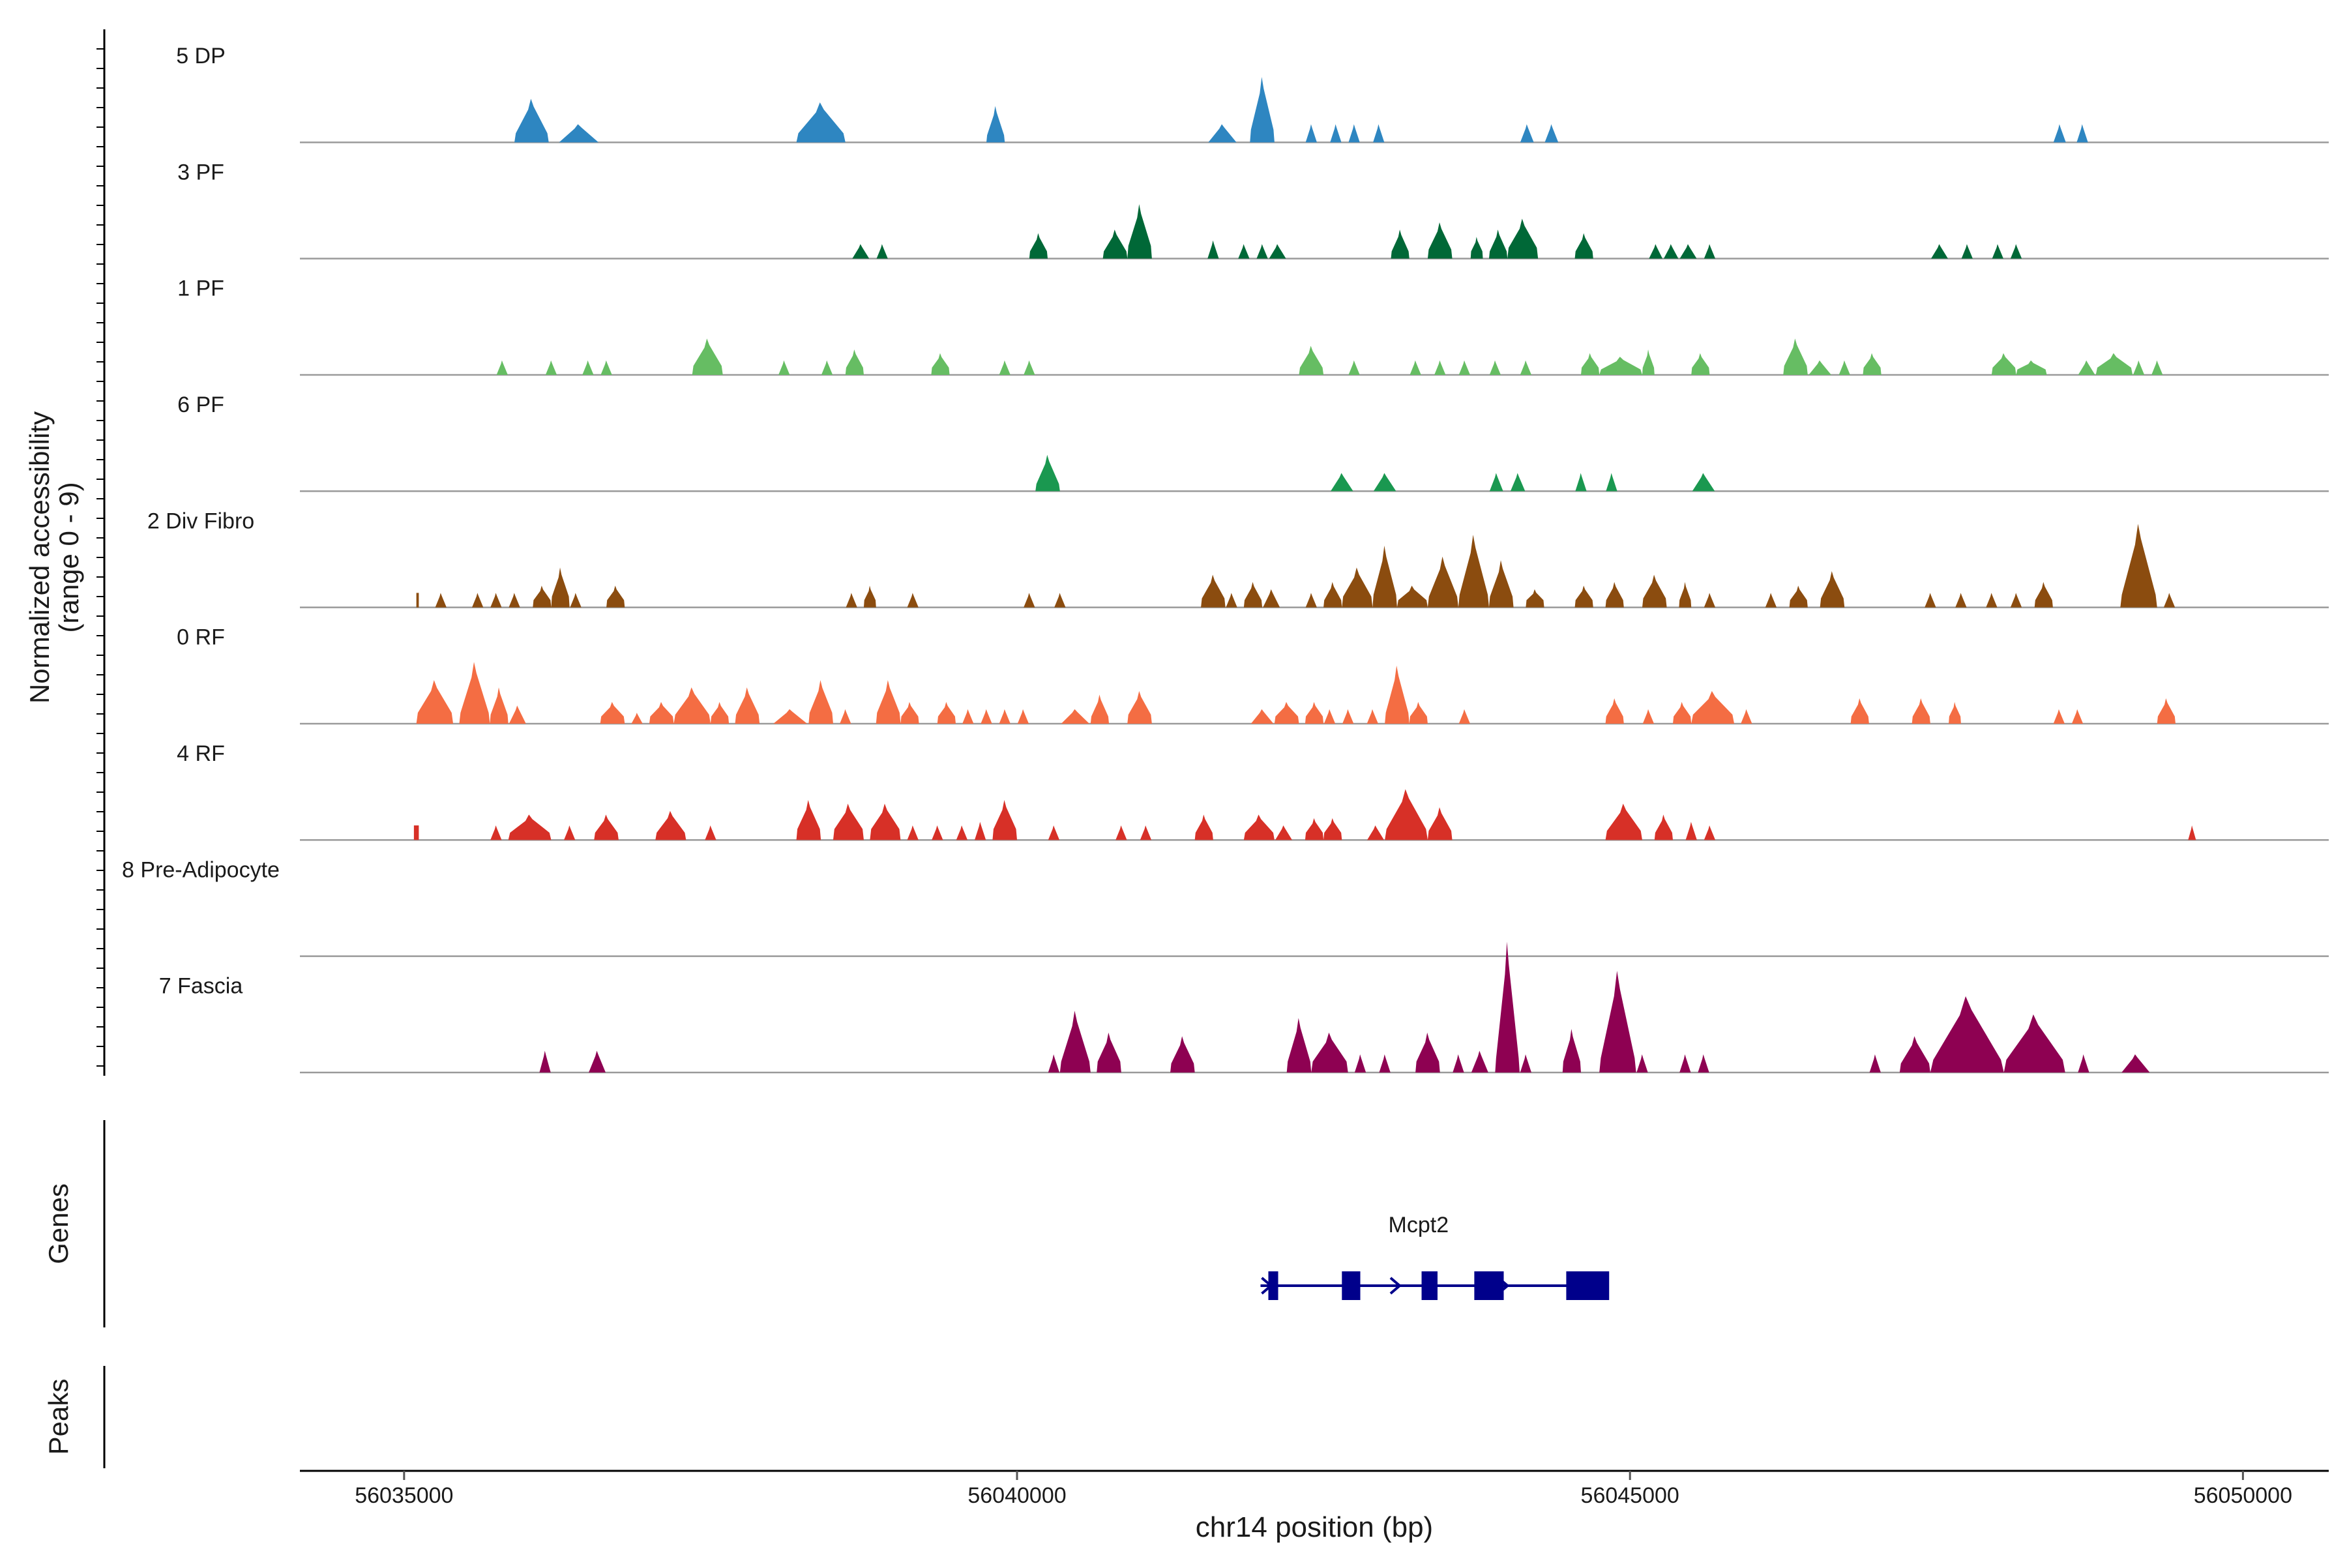  Describe the element at coordinates (68, 557) in the screenshot. I see `y-axis-range-label: (range 0 - 9)` at that location.